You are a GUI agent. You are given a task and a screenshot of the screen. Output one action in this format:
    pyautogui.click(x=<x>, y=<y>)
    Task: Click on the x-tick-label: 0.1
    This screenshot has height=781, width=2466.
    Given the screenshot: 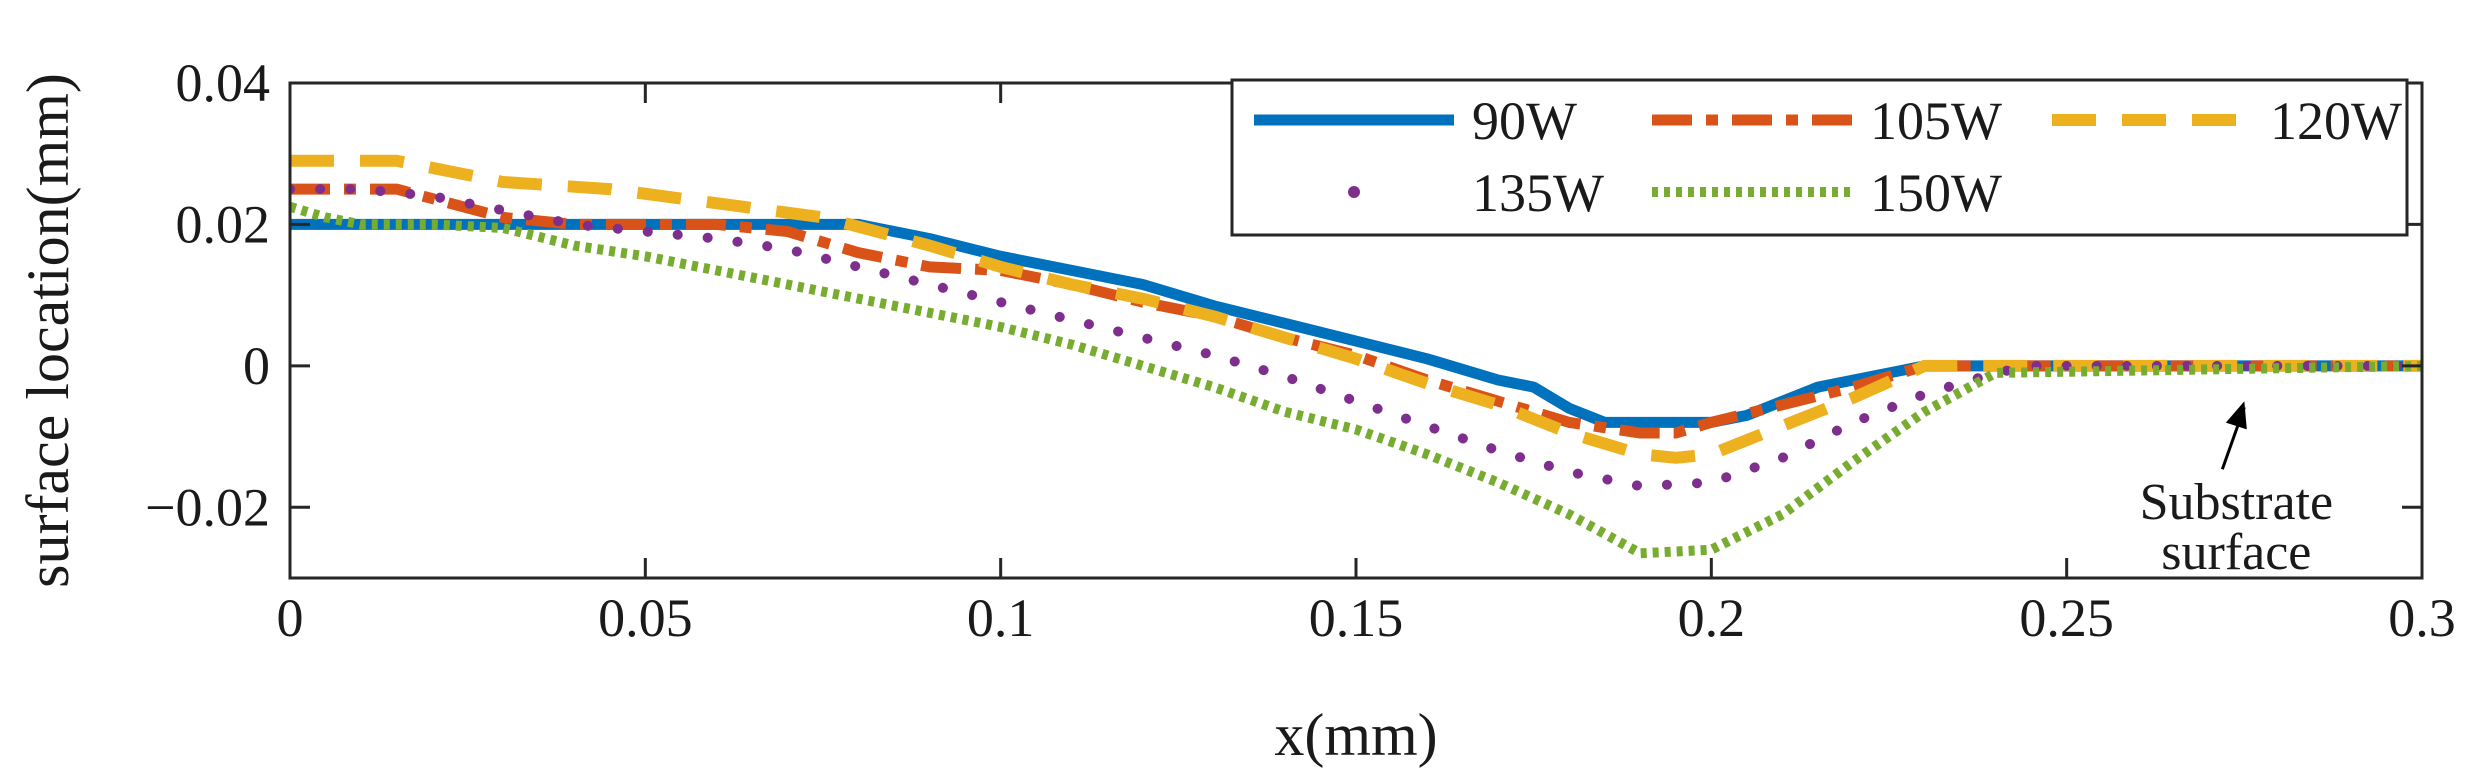 What is the action you would take?
    pyautogui.click(x=1001, y=618)
    